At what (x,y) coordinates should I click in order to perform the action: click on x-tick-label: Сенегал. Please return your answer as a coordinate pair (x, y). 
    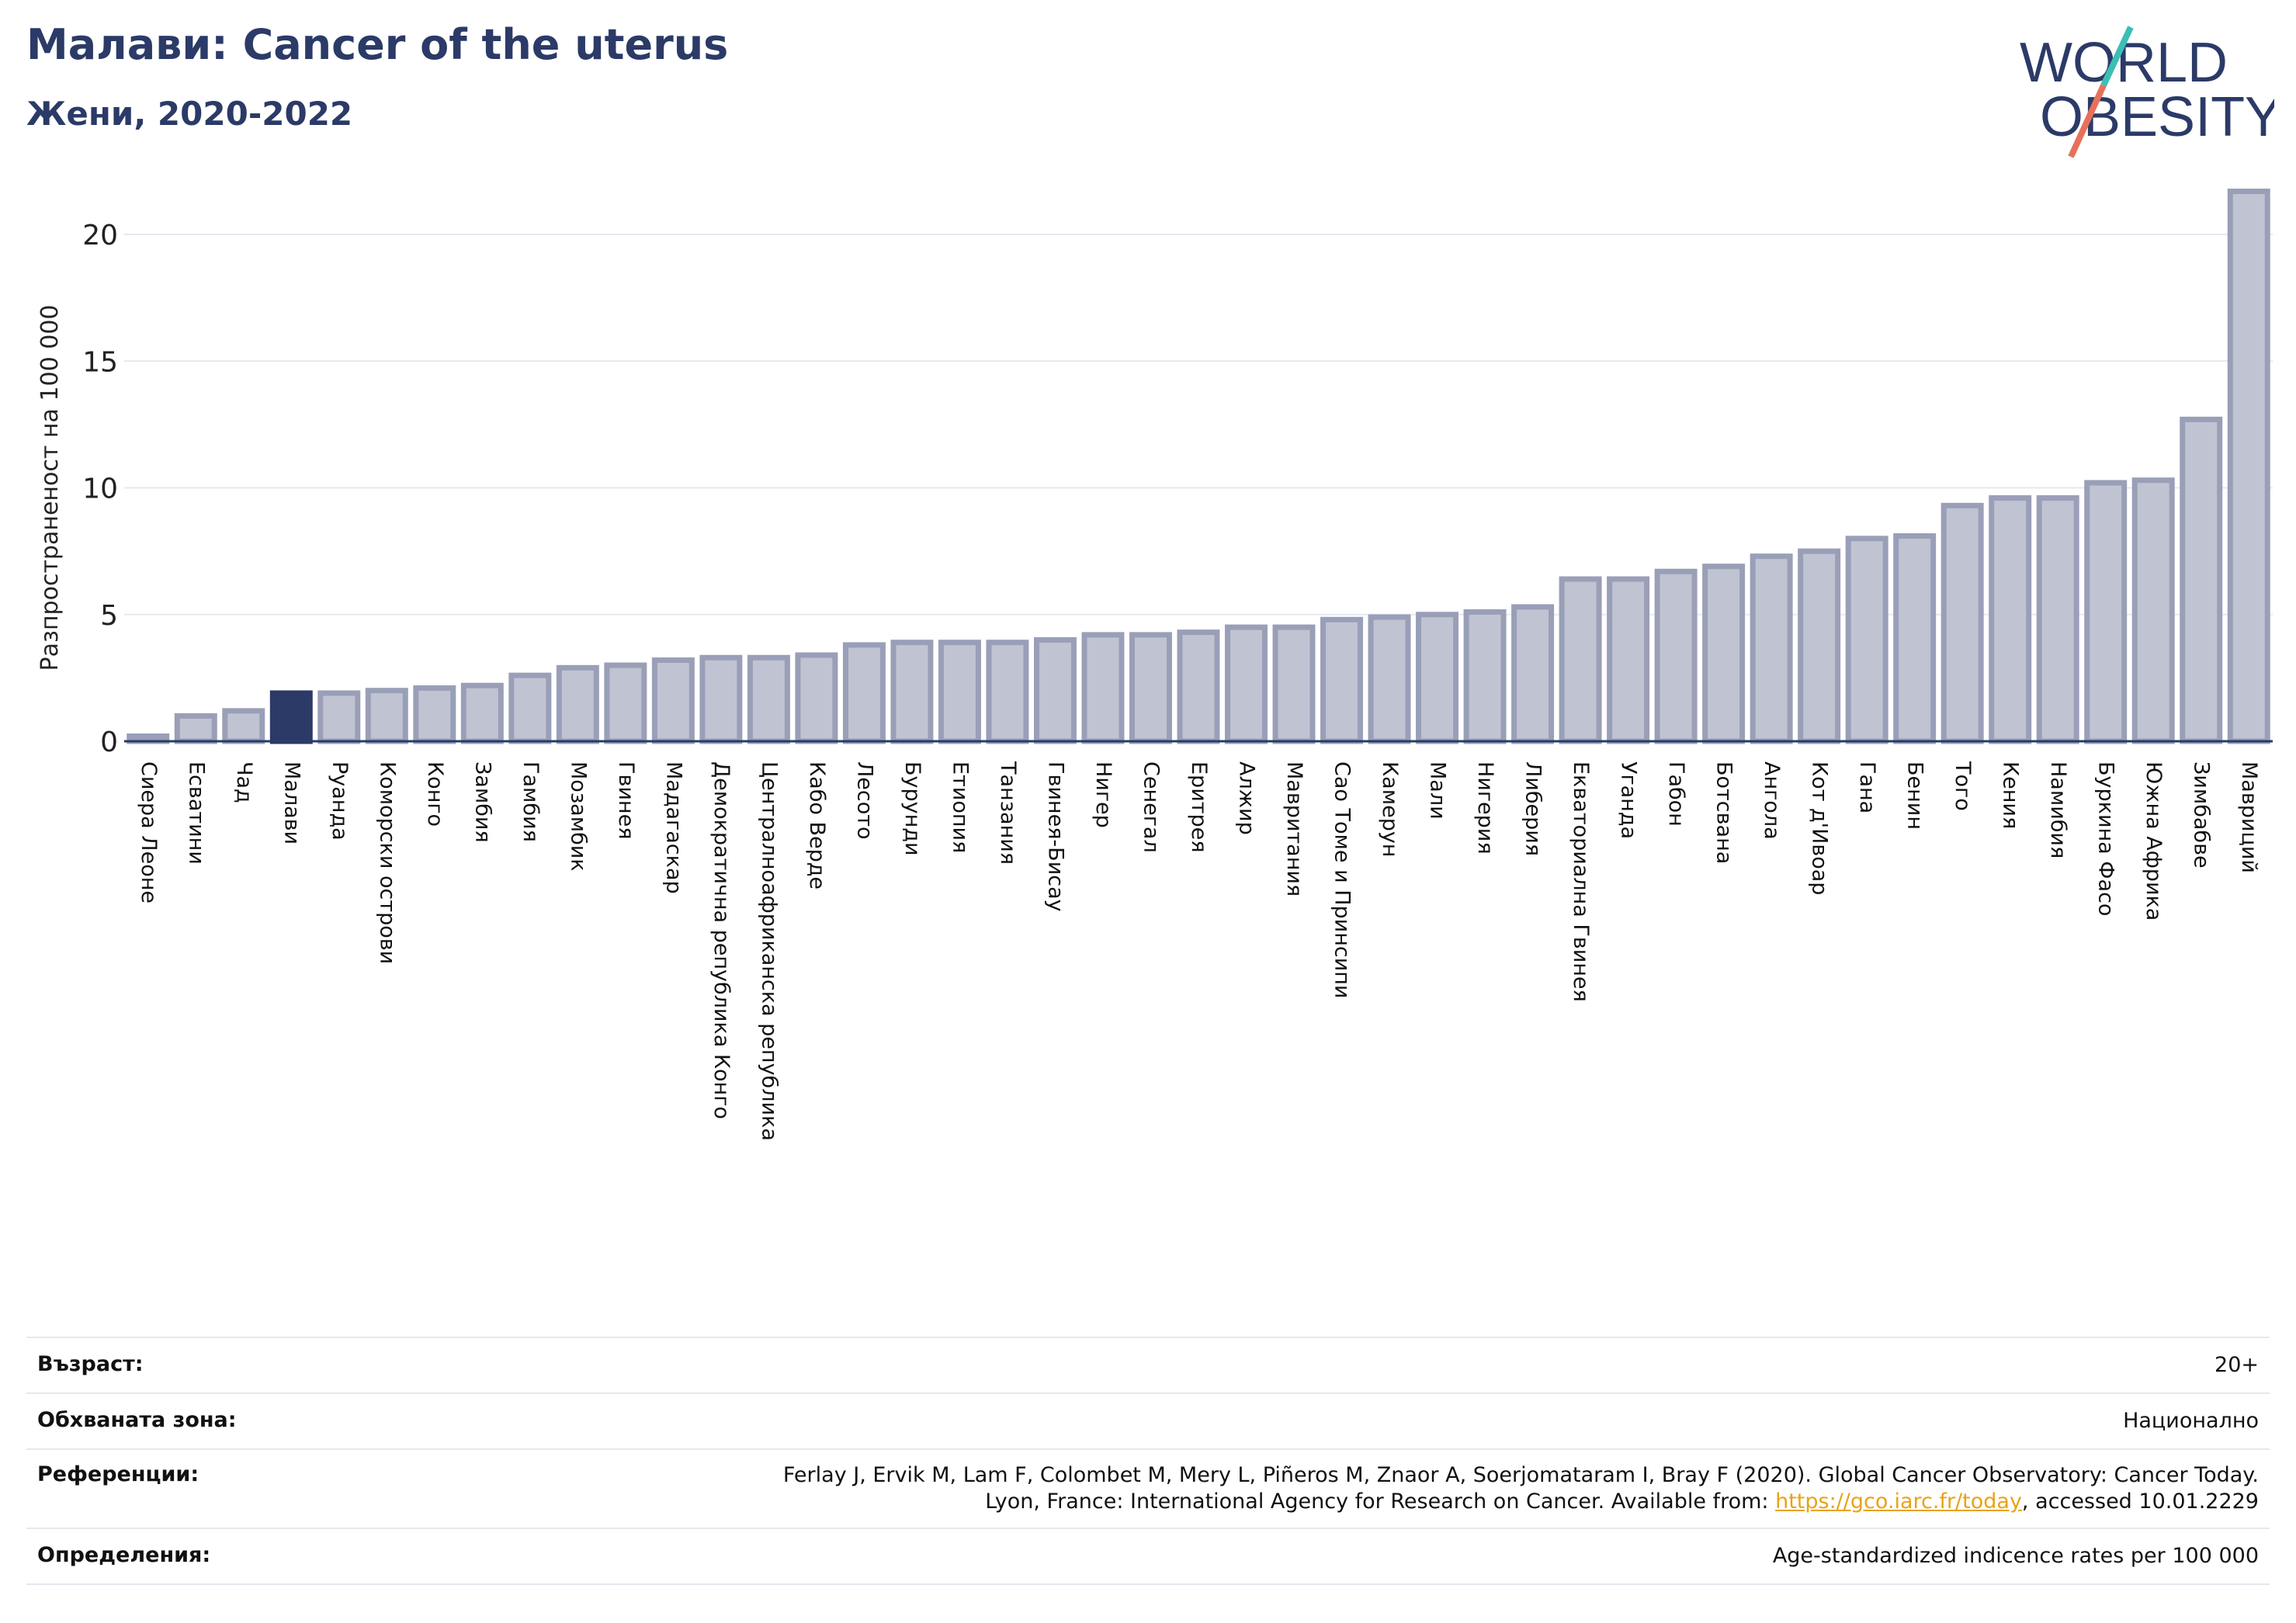
    Looking at the image, I should click on (1151, 807).